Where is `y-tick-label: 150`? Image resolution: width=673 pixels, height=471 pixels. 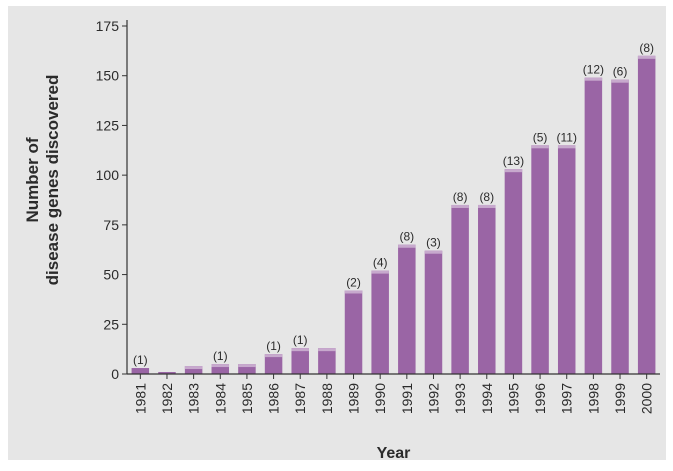
y-tick-label: 150 is located at coordinates (108, 76).